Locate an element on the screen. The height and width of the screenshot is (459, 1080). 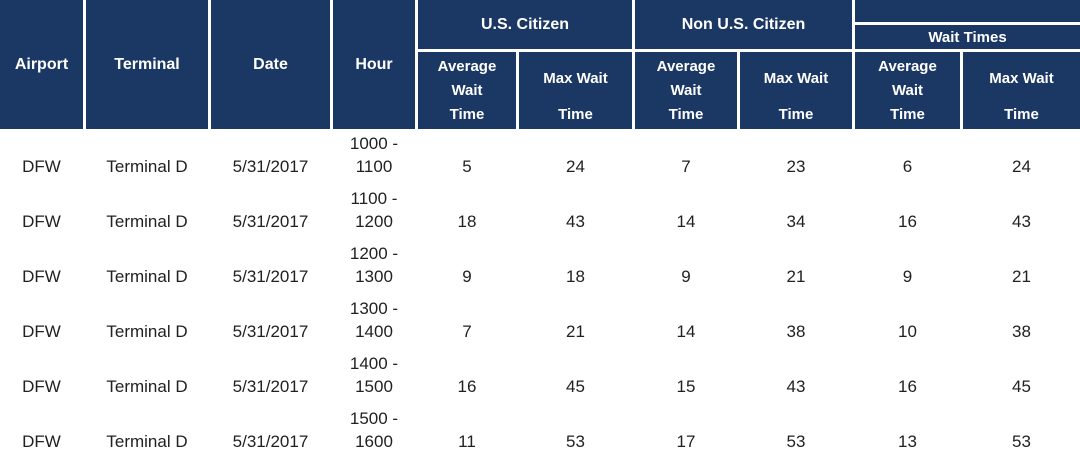
hour-cell: 1500 - 1600 is located at coordinates (374, 433).